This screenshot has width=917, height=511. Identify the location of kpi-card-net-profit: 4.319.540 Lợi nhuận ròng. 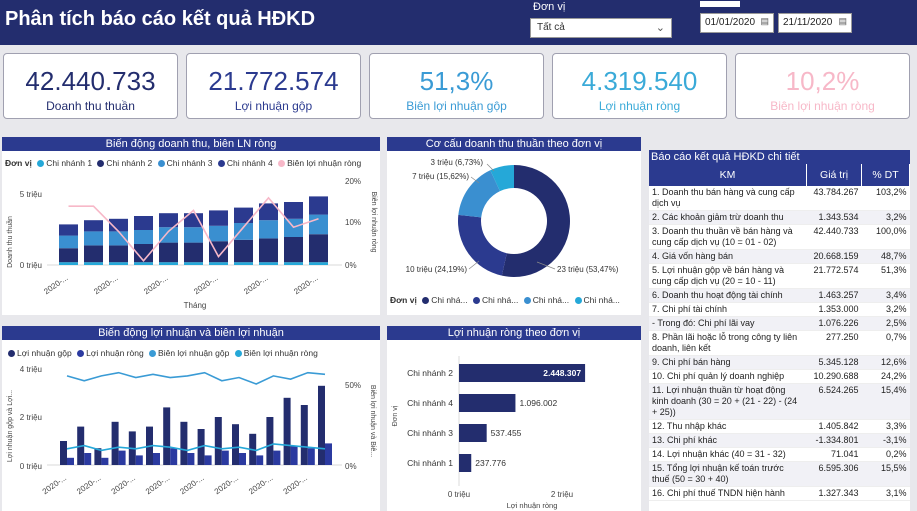
(639, 86).